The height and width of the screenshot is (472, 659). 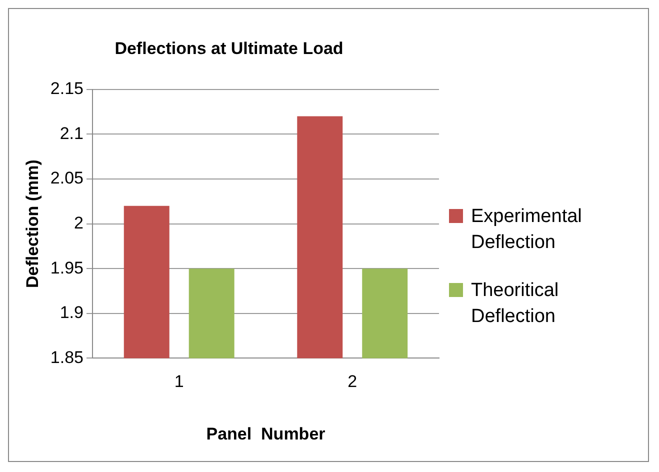 What do you see at coordinates (32, 224) in the screenshot?
I see `y-axis-title: Deflection (mm)` at bounding box center [32, 224].